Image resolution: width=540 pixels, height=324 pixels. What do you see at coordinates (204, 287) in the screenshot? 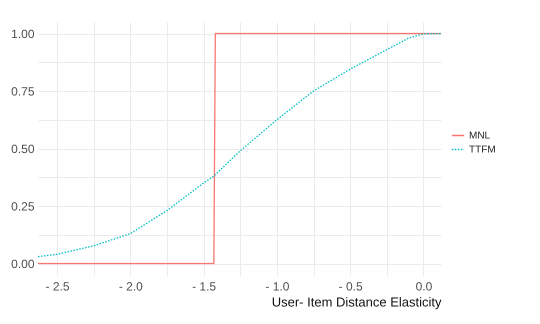
I see `x-tick-label: - 1.5` at bounding box center [204, 287].